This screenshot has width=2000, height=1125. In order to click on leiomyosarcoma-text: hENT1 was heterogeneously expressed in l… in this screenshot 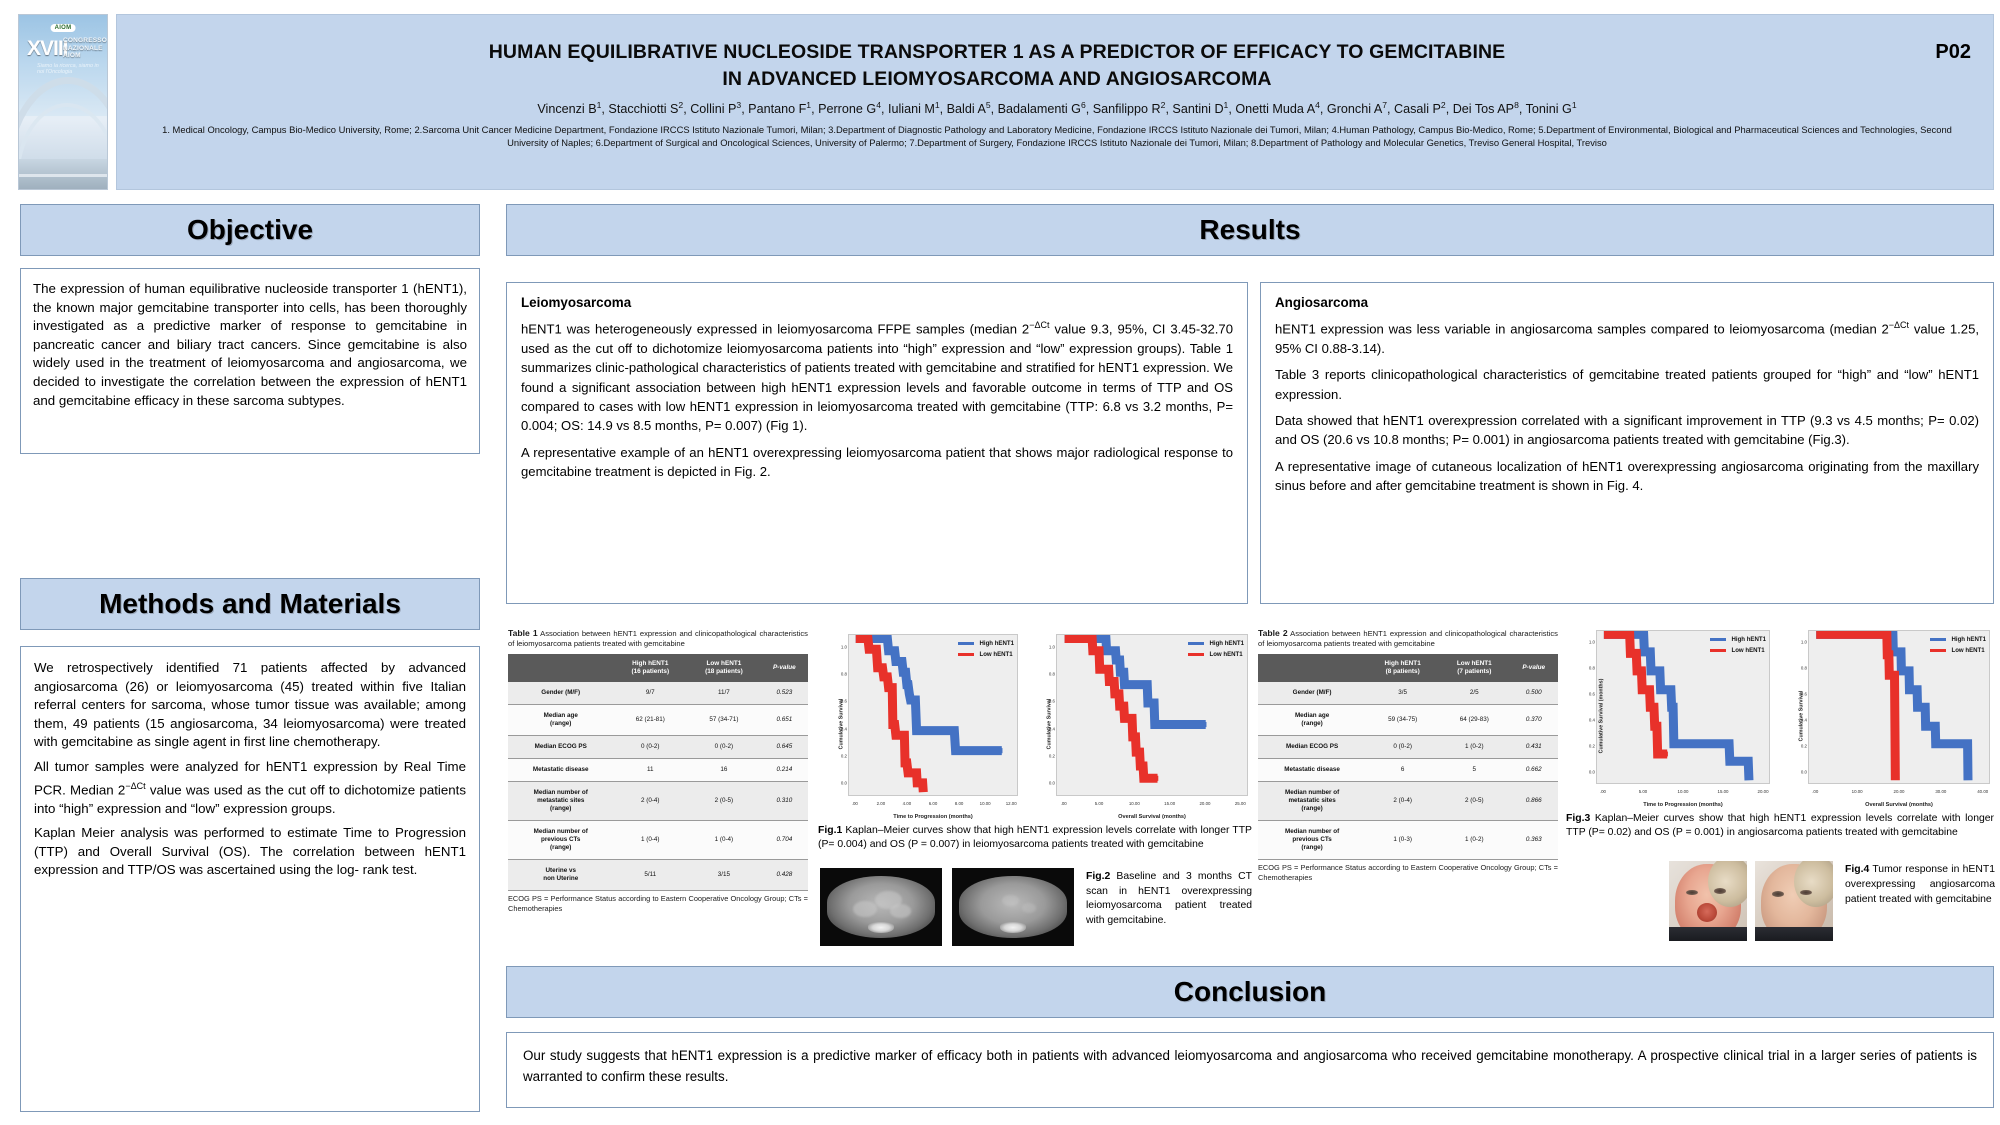, I will do `click(877, 399)`.